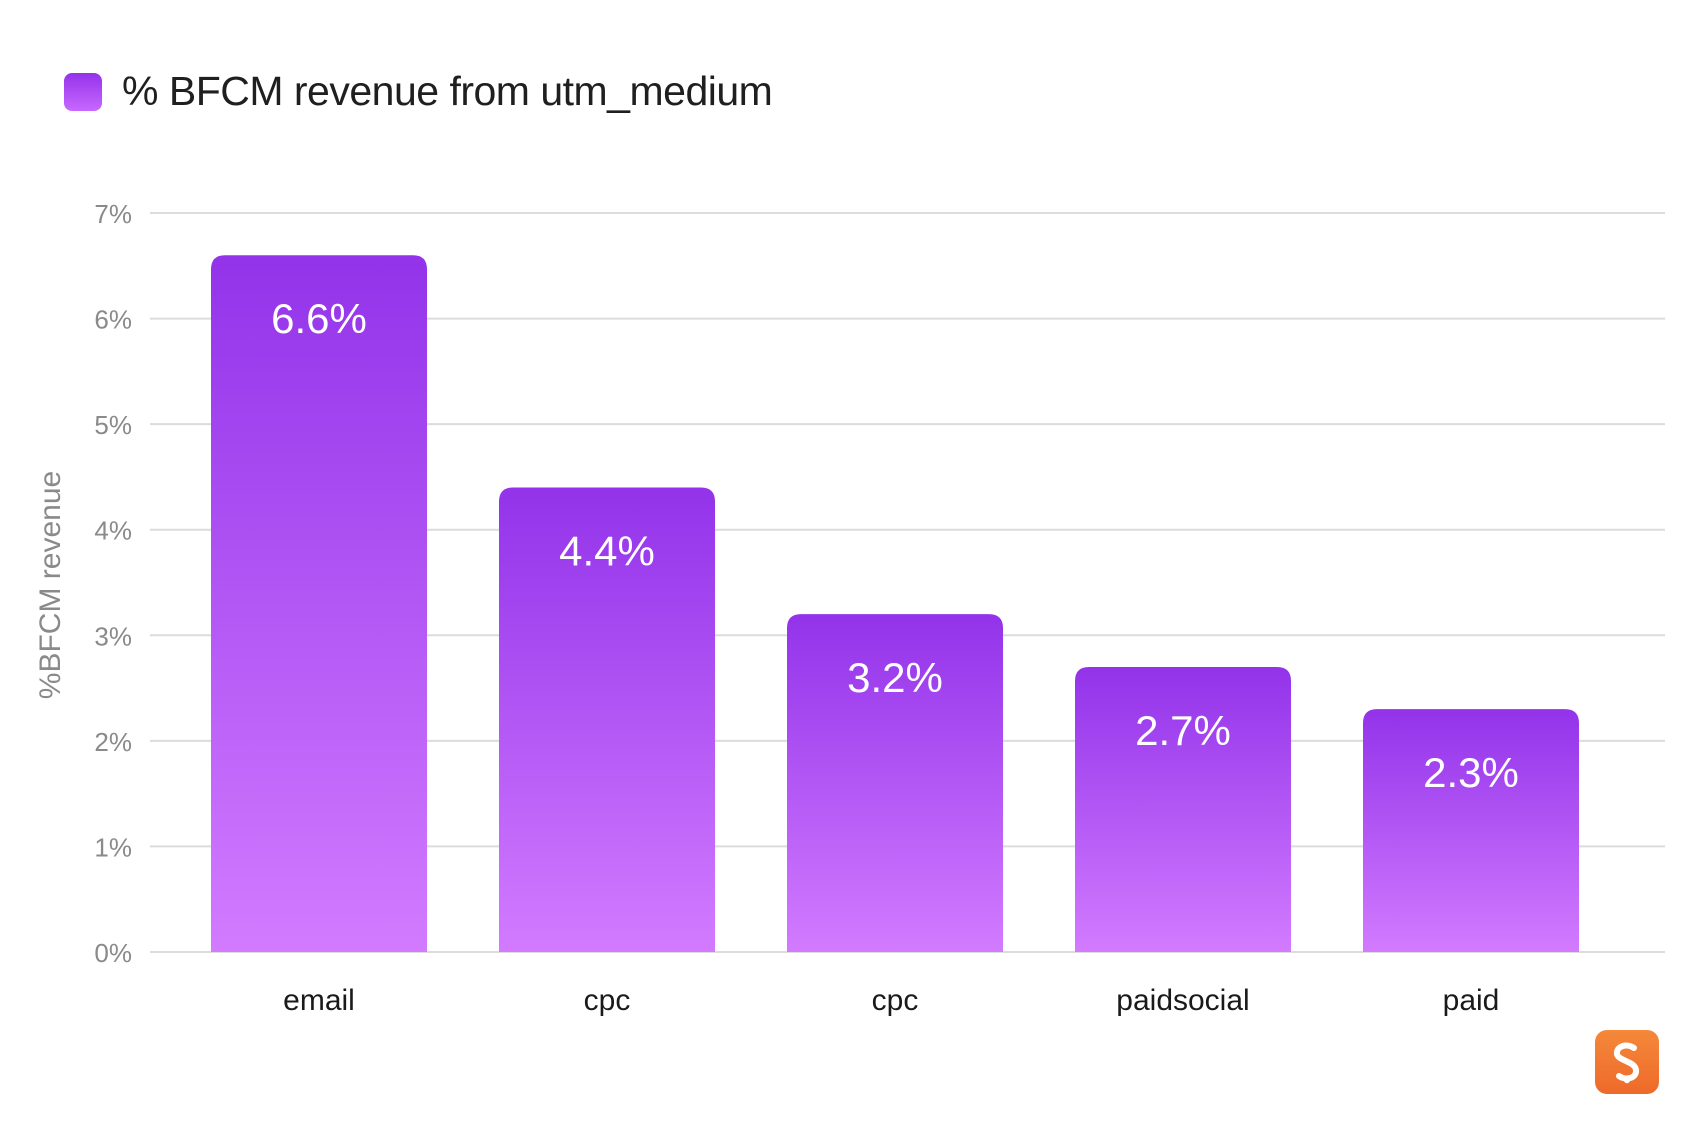 The width and height of the screenshot is (1700, 1144). I want to click on legend-label: % BFCM revenue from utm_medium, so click(447, 91).